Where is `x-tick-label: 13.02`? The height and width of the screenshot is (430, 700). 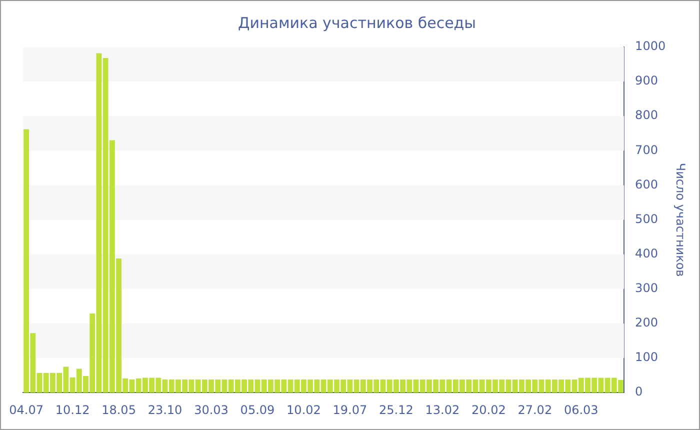 x-tick-label: 13.02 is located at coordinates (442, 409).